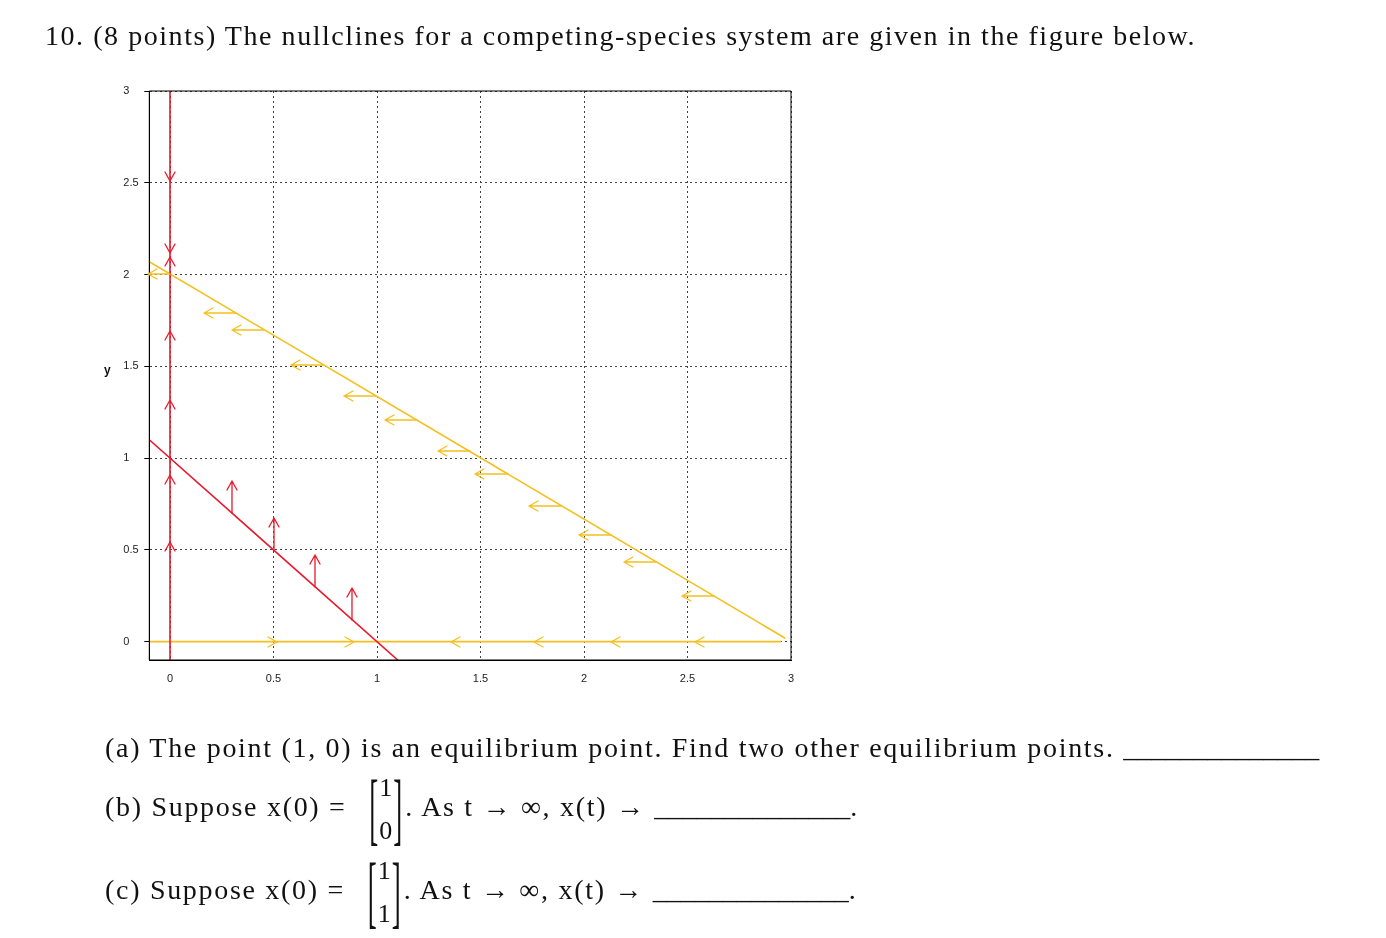  What do you see at coordinates (480, 677) in the screenshot?
I see `x-tick-label: 1.5` at bounding box center [480, 677].